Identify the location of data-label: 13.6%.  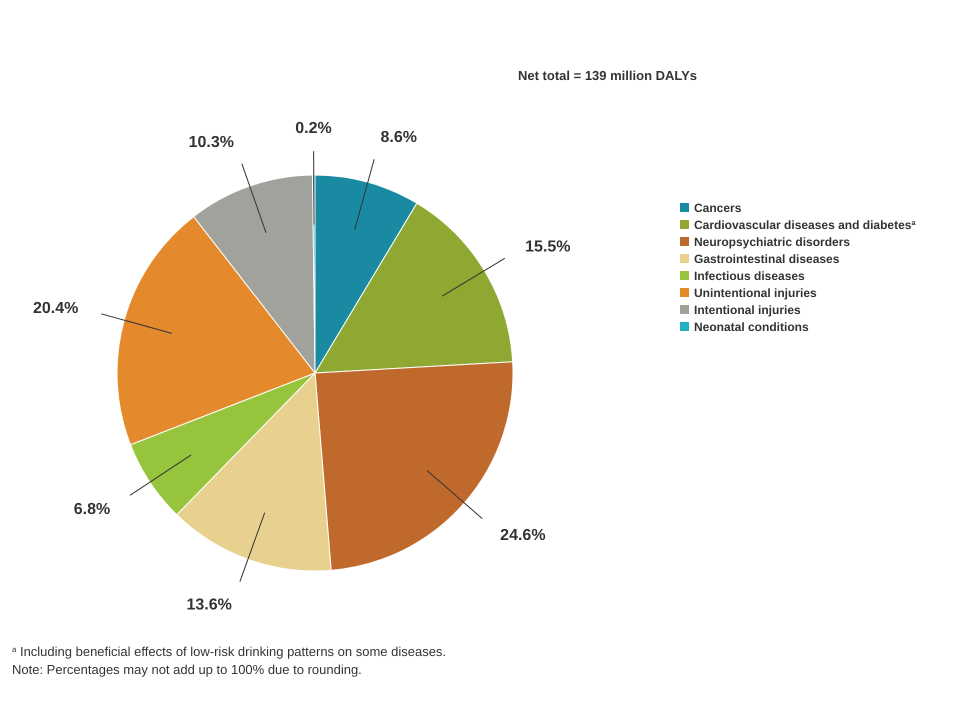
(209, 605).